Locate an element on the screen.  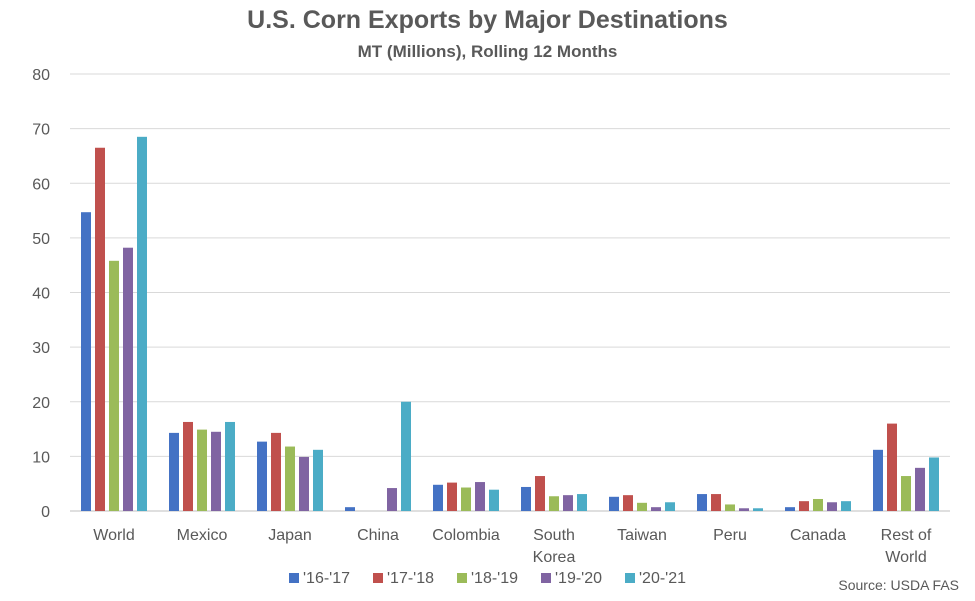
x-tick-label: Rest of World is located at coordinates (906, 546).